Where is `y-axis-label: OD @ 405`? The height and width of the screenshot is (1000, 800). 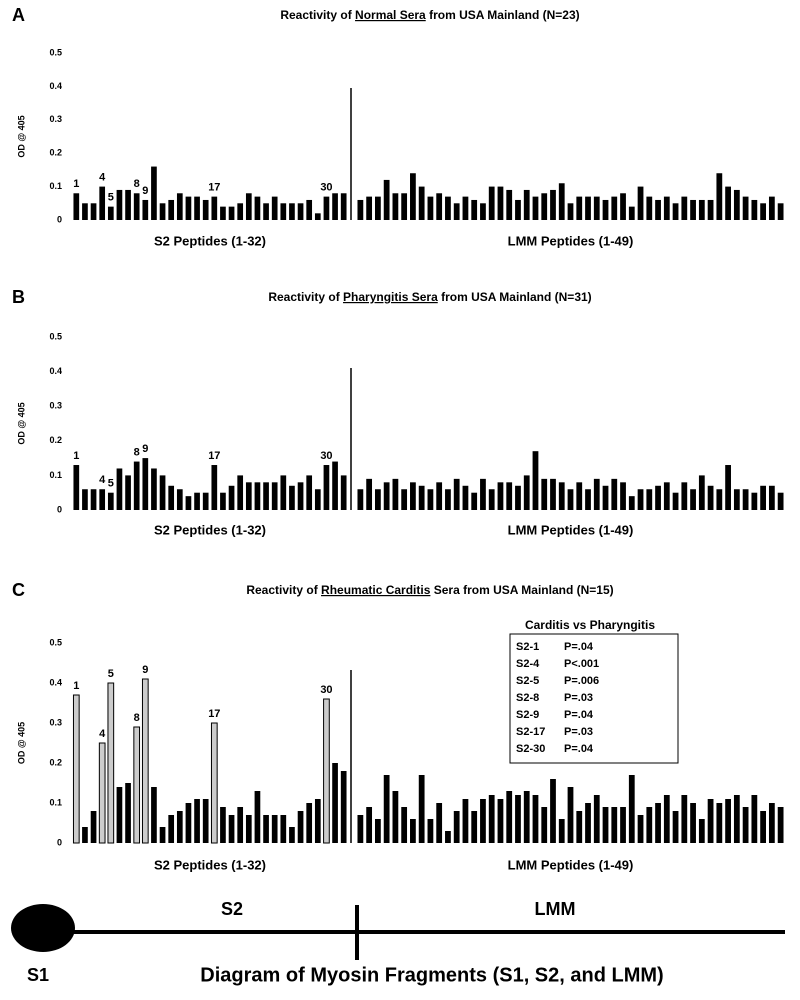
y-axis-label: OD @ 405 is located at coordinates (21, 423).